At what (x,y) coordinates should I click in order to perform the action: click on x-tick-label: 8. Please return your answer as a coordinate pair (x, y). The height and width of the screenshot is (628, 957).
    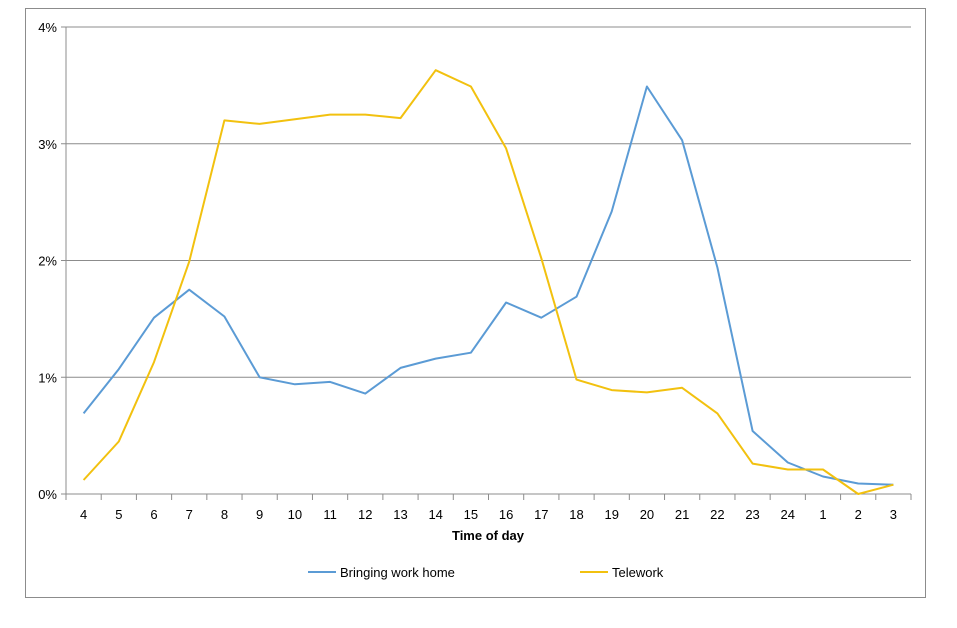
    Looking at the image, I should click on (224, 514).